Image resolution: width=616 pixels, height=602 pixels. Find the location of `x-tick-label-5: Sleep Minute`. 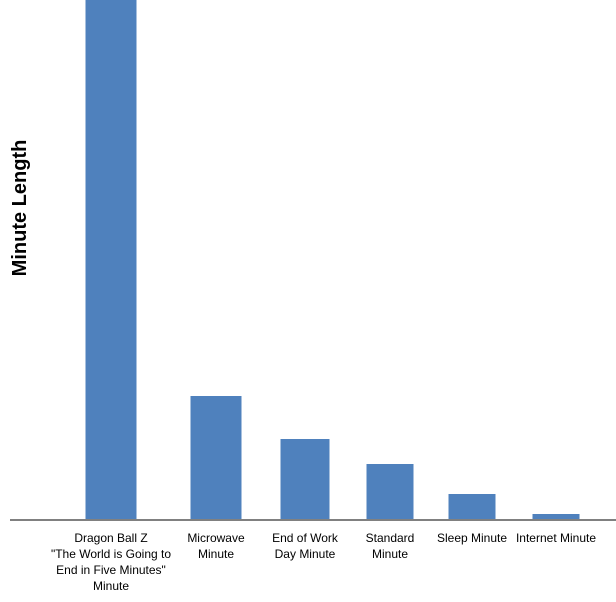

x-tick-label-5: Sleep Minute is located at coordinates (472, 538).